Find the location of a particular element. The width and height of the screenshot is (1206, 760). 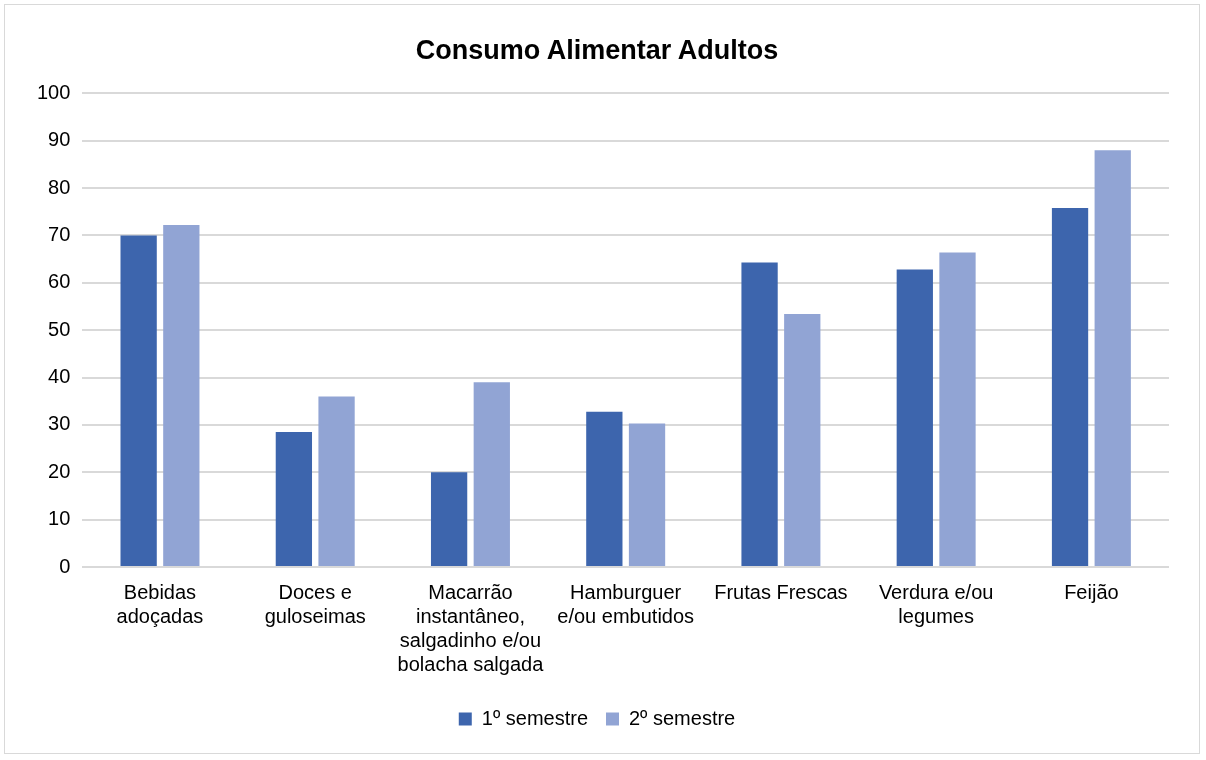

y-tick-label: 10 is located at coordinates (59, 518).